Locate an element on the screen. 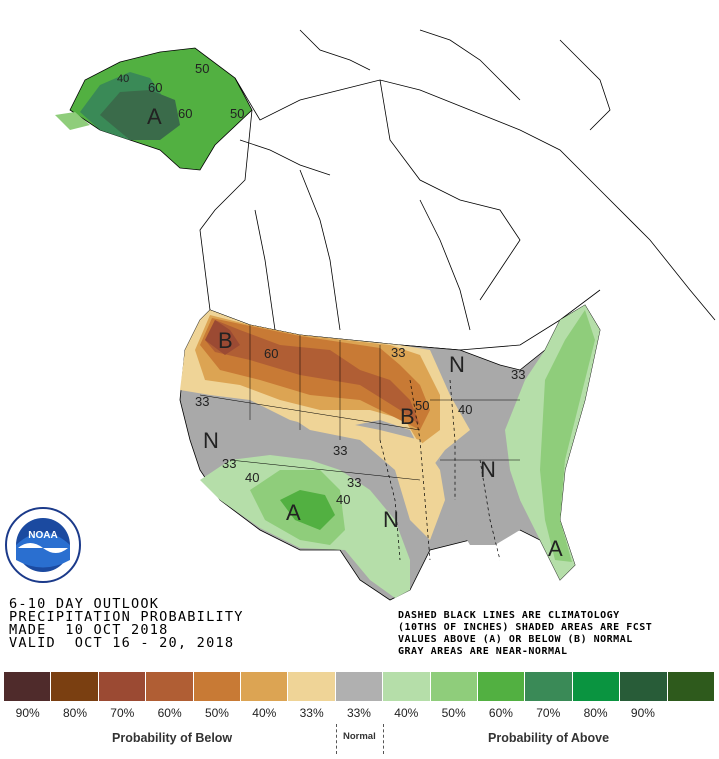 This screenshot has height=759, width=719. probability-legend is located at coordinates (359, 686).